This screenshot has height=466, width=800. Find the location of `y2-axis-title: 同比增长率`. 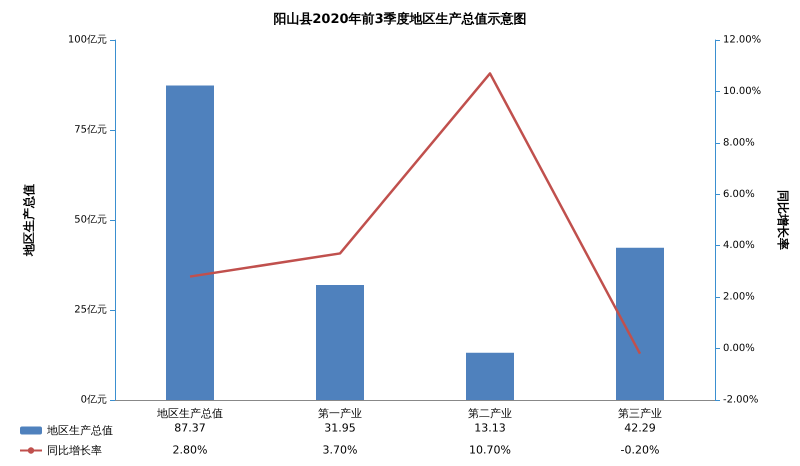

y2-axis-title: 同比增长率 is located at coordinates (783, 220).